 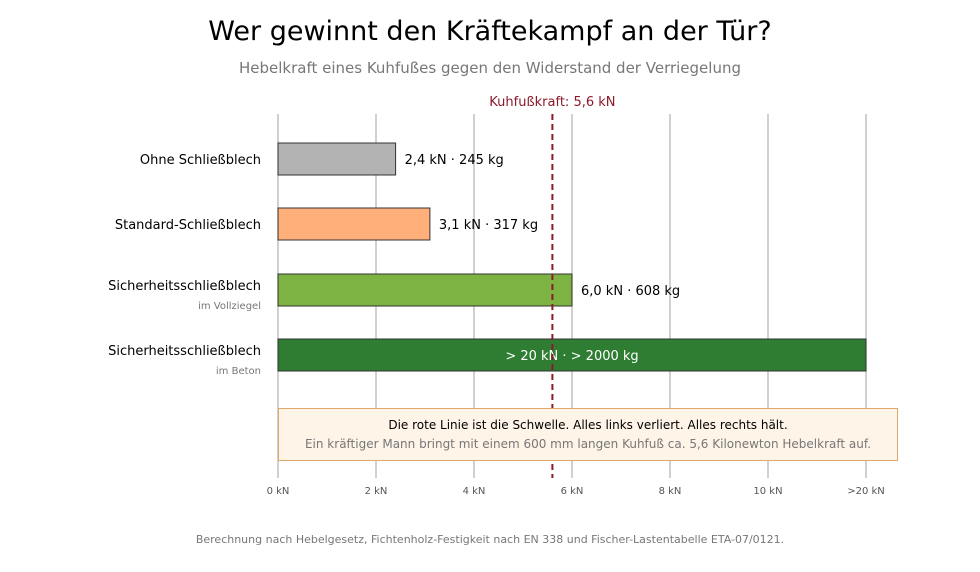 What do you see at coordinates (238, 371) in the screenshot?
I see `category-sublabel-3: im Beton` at bounding box center [238, 371].